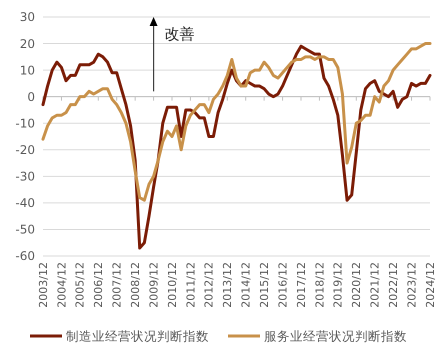 Image resolution: width=447 pixels, height=357 pixels. What do you see at coordinates (25, 229) in the screenshot?
I see `y-tick-label: -50` at bounding box center [25, 229].